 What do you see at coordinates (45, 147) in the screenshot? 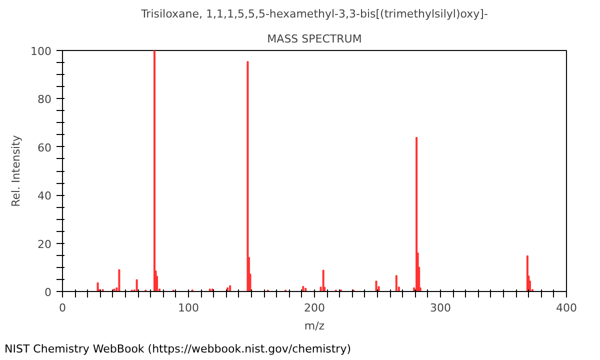
I see `y-tick-label: 60` at bounding box center [45, 147].